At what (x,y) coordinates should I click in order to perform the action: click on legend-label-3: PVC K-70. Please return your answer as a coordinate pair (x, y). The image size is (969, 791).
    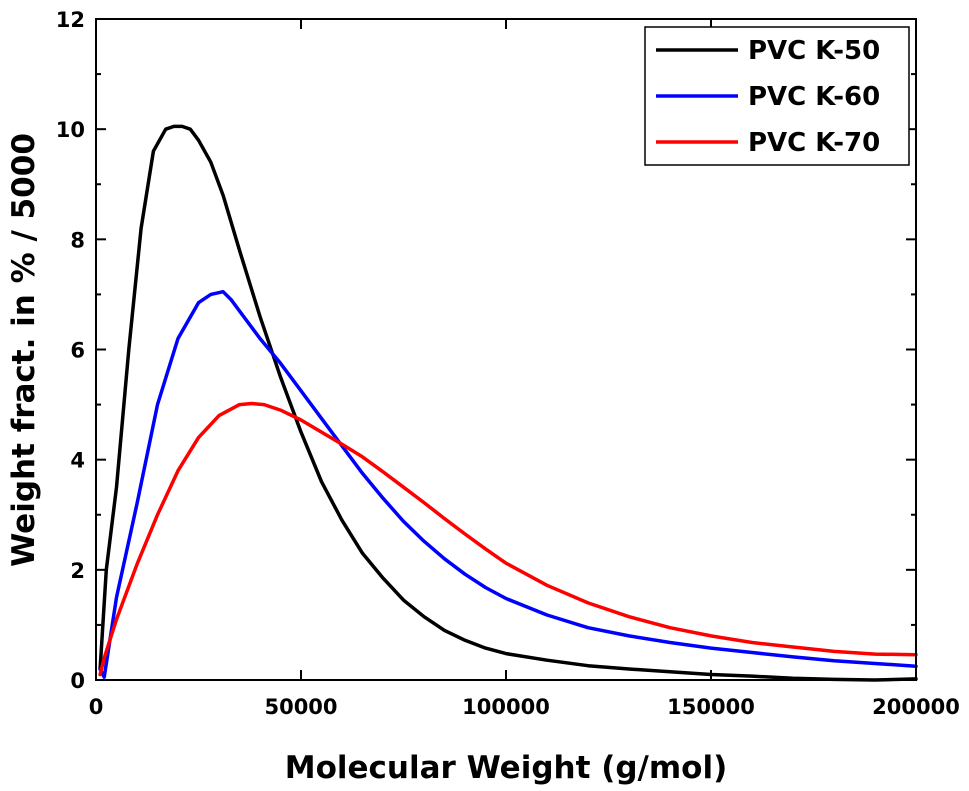
    Looking at the image, I should click on (814, 143).